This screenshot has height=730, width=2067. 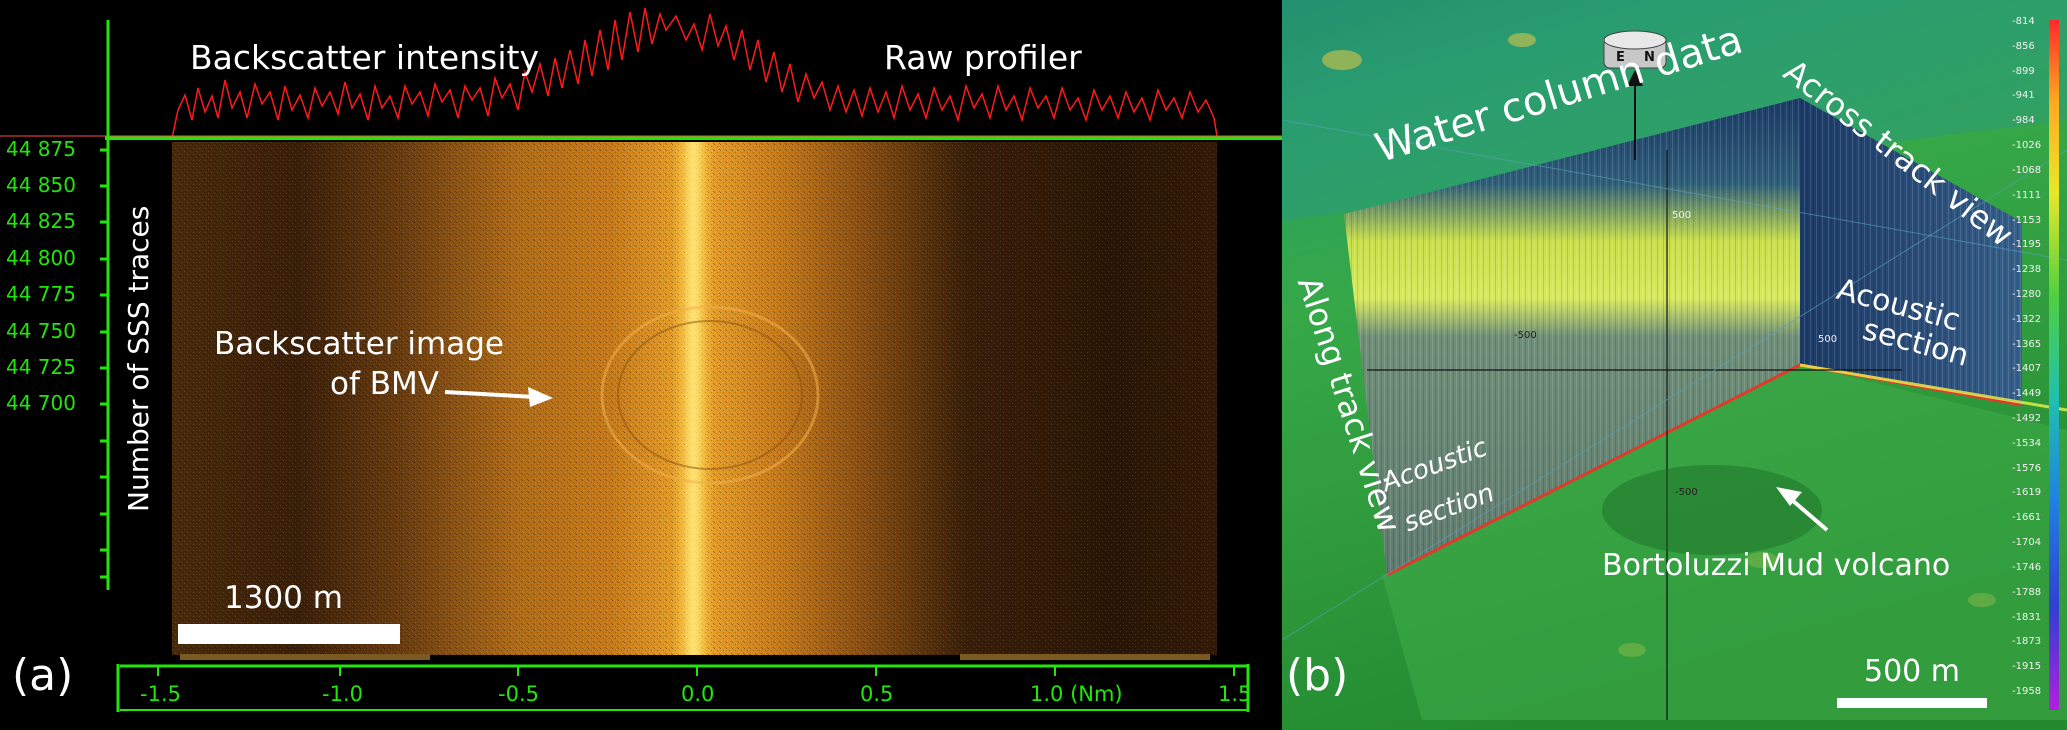 What do you see at coordinates (983, 57) in the screenshot?
I see `title-raw-profiler: Raw profiler` at bounding box center [983, 57].